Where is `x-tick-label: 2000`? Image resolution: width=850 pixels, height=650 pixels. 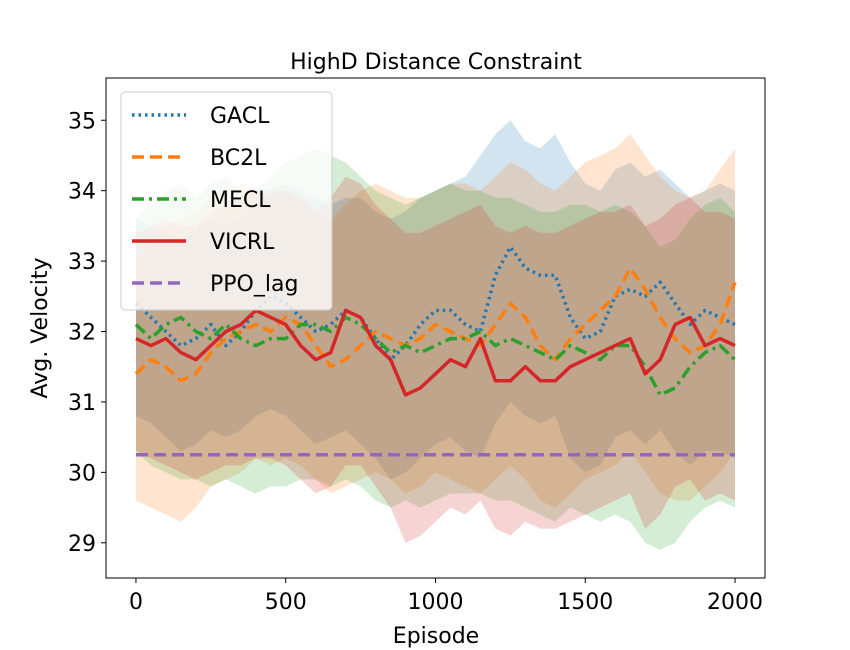 x-tick-label: 2000 is located at coordinates (735, 602).